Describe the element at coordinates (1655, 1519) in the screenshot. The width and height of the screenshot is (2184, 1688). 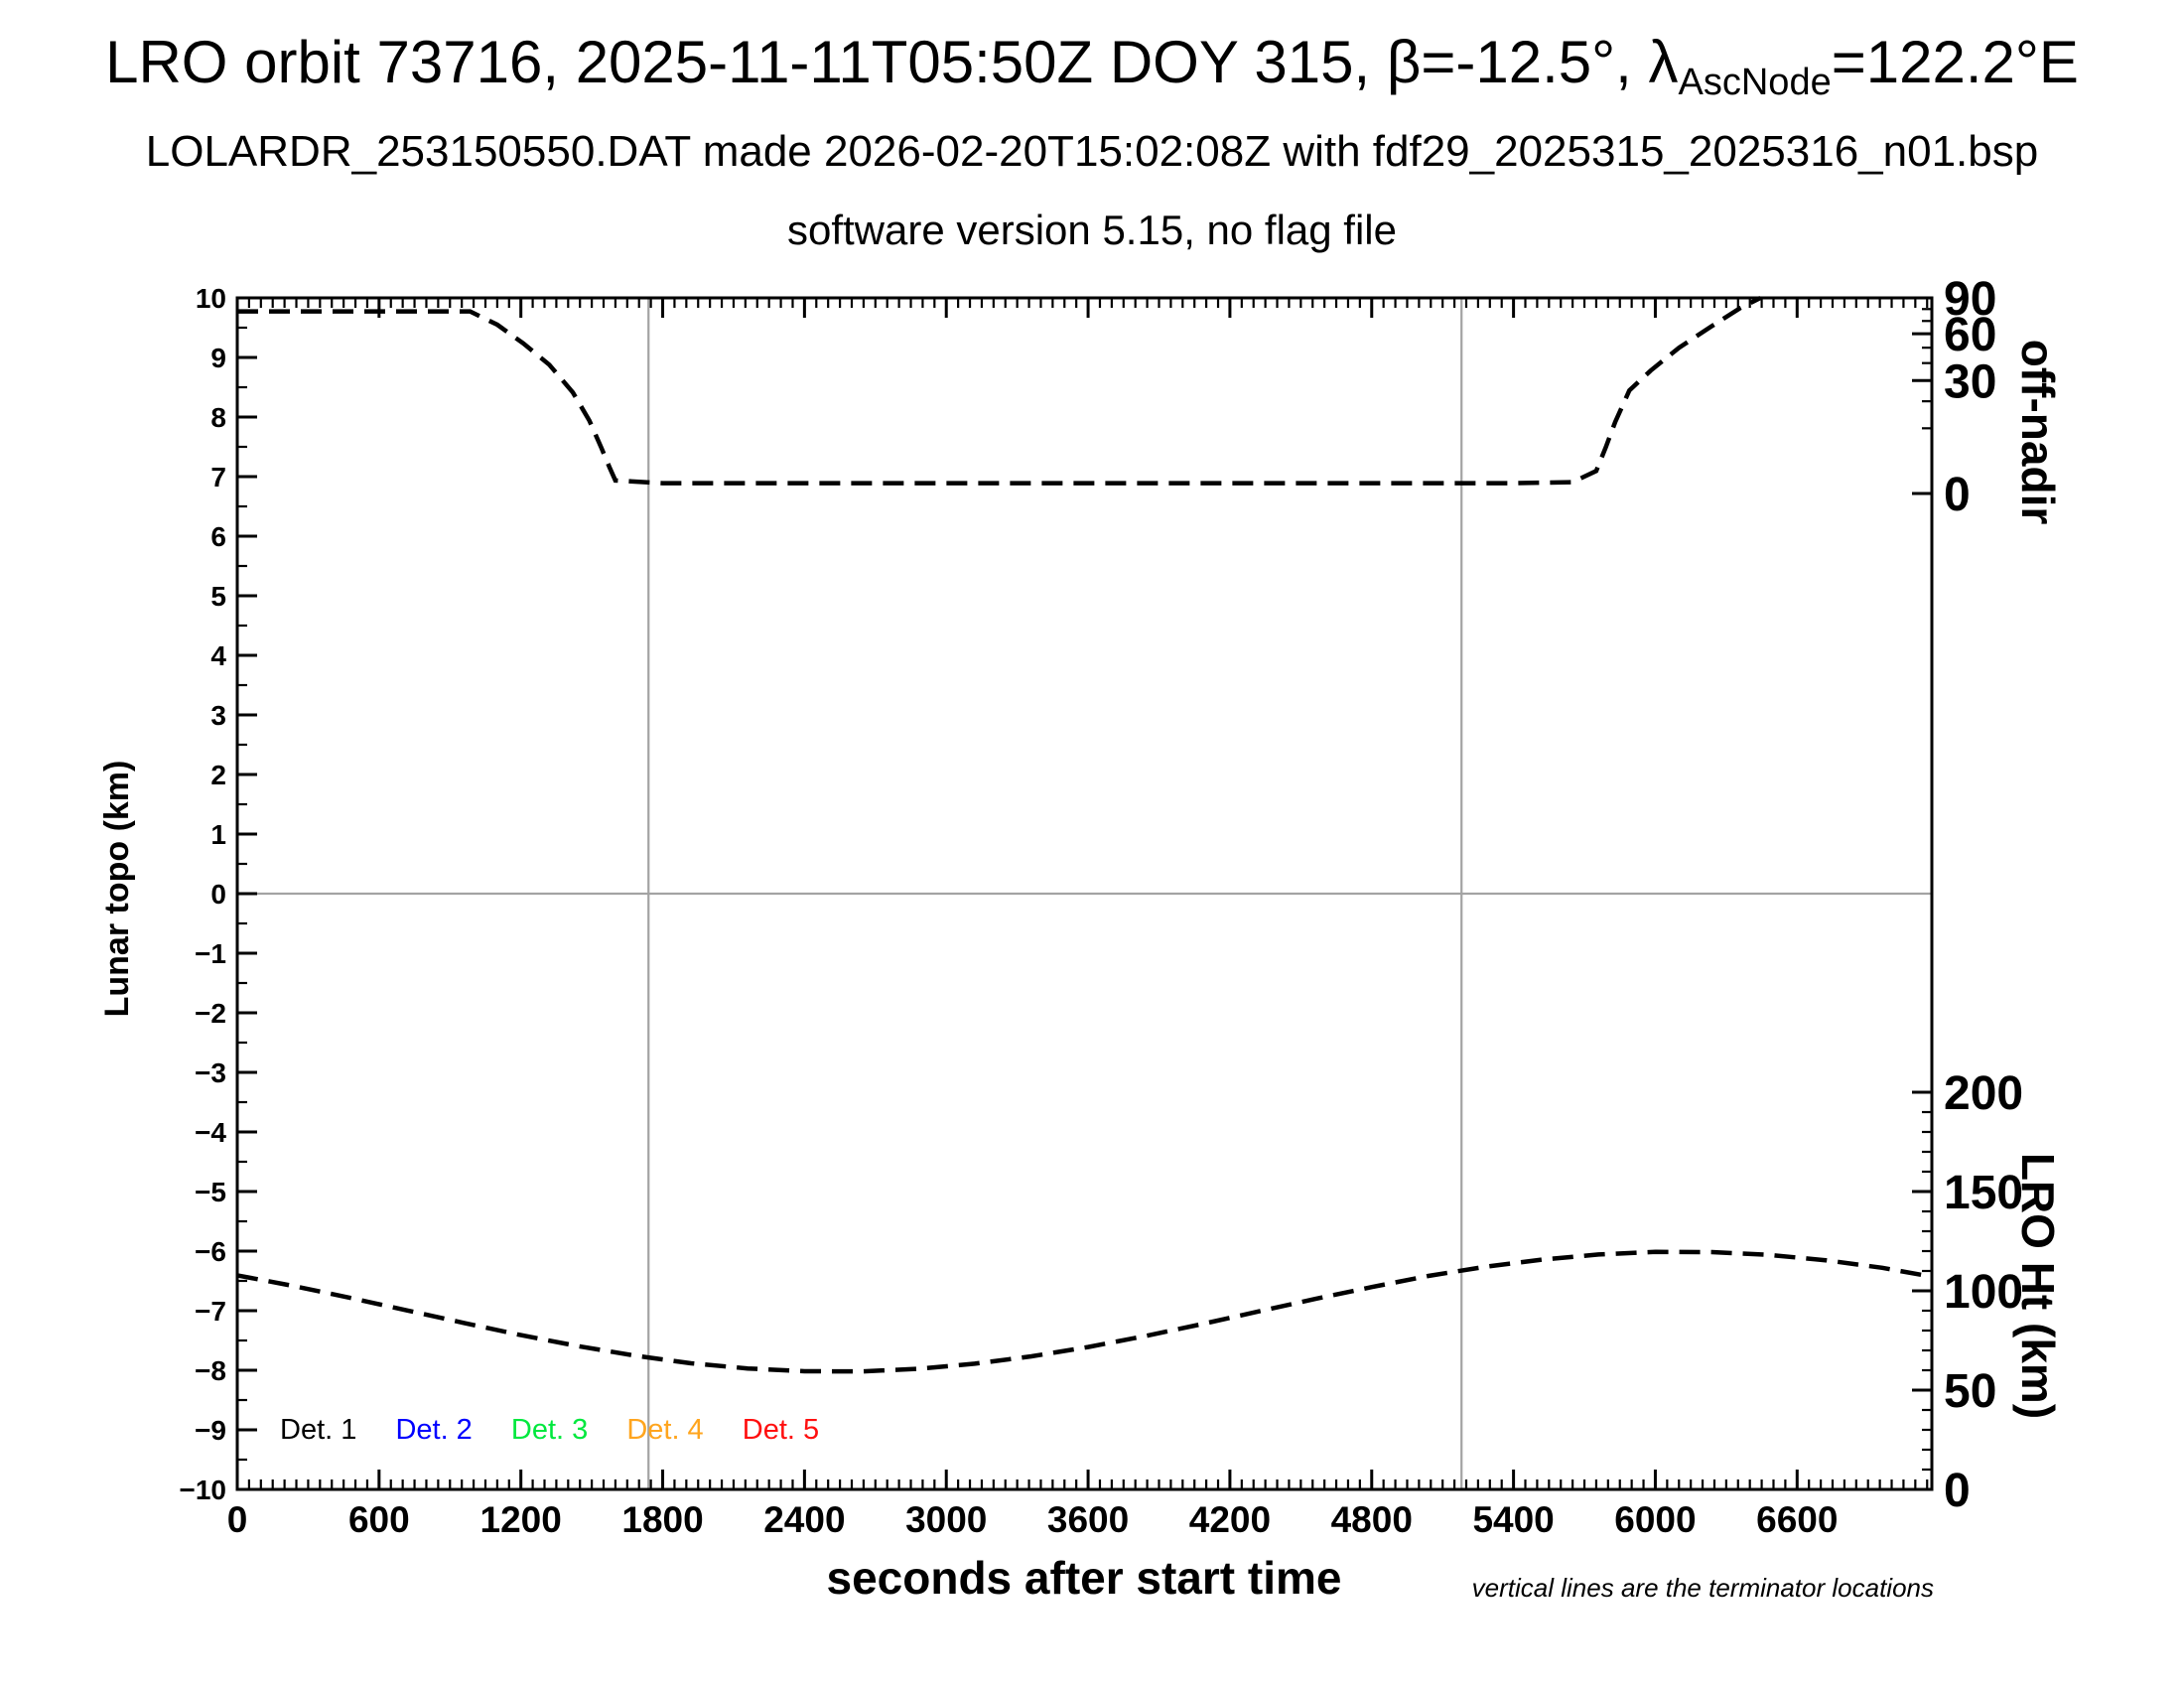
I see `x-tick-label: 6000` at that location.